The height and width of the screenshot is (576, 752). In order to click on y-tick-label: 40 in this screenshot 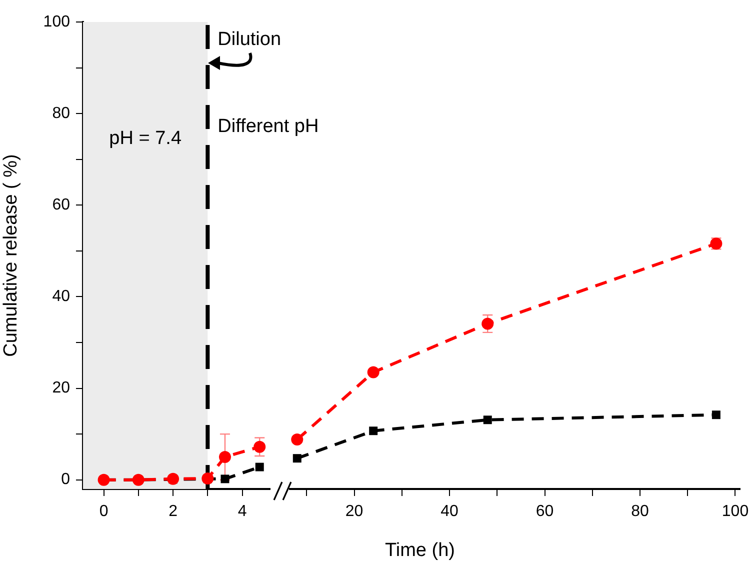, I will do `click(61, 297)`.